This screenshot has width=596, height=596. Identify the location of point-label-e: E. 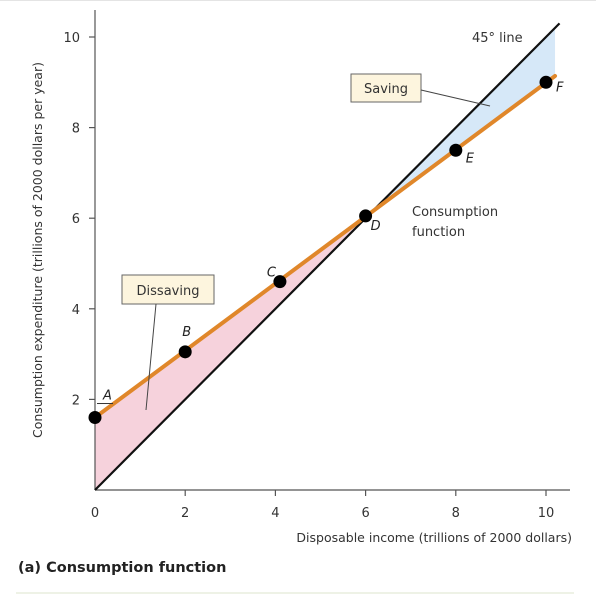
(470, 158).